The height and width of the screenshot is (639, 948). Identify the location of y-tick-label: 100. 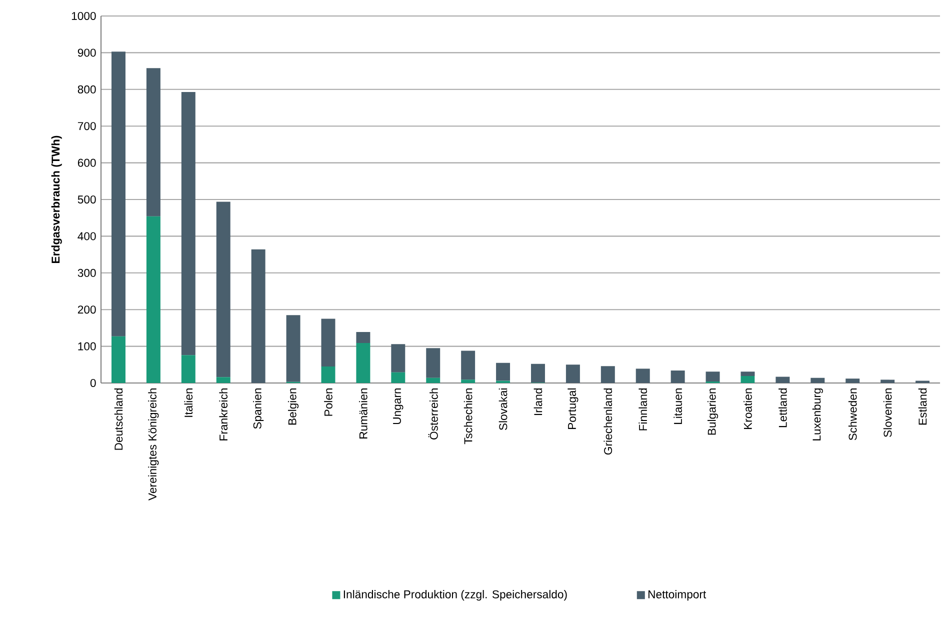
(87, 346).